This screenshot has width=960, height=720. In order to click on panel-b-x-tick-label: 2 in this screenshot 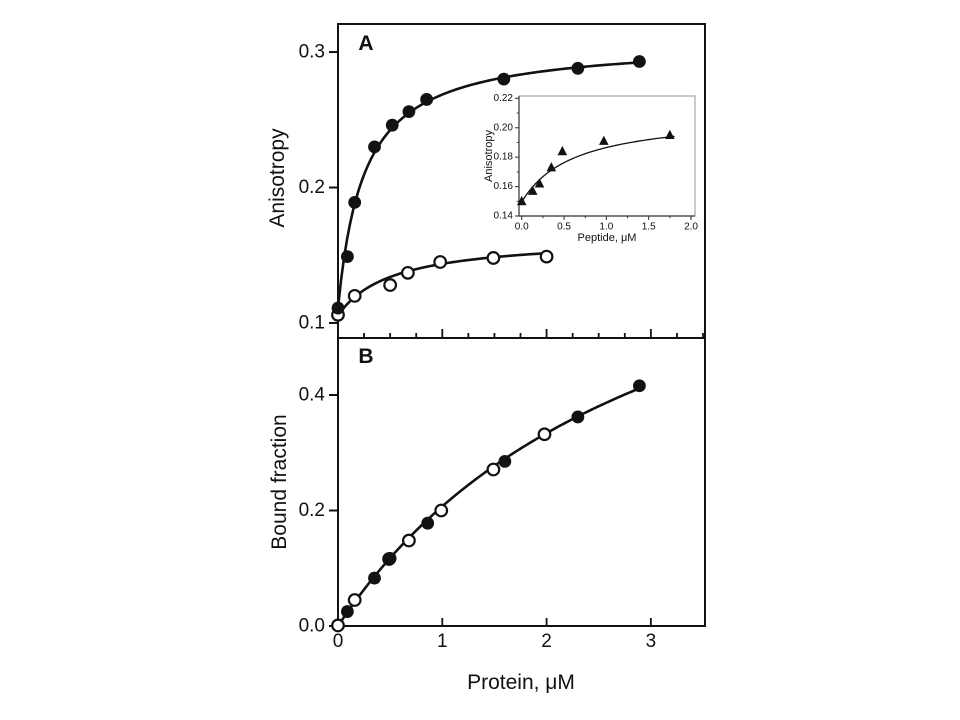, I will do `click(546, 641)`.